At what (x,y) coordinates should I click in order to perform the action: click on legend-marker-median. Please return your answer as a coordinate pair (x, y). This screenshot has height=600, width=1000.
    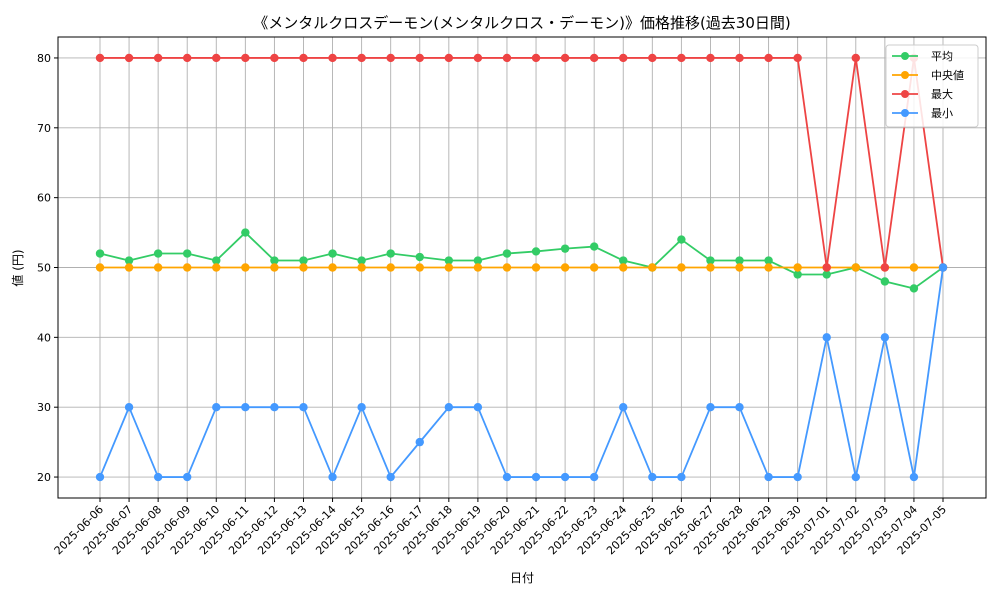
    Looking at the image, I should click on (905, 75).